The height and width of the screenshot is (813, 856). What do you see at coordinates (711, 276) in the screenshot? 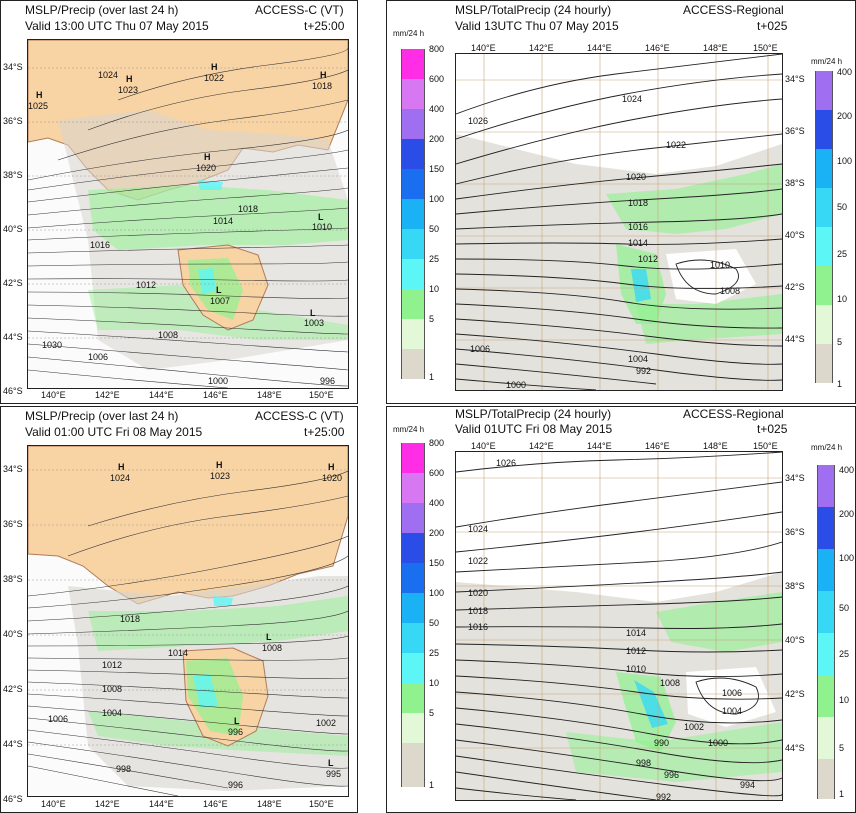
I see `low-pressure-core-white` at bounding box center [711, 276].